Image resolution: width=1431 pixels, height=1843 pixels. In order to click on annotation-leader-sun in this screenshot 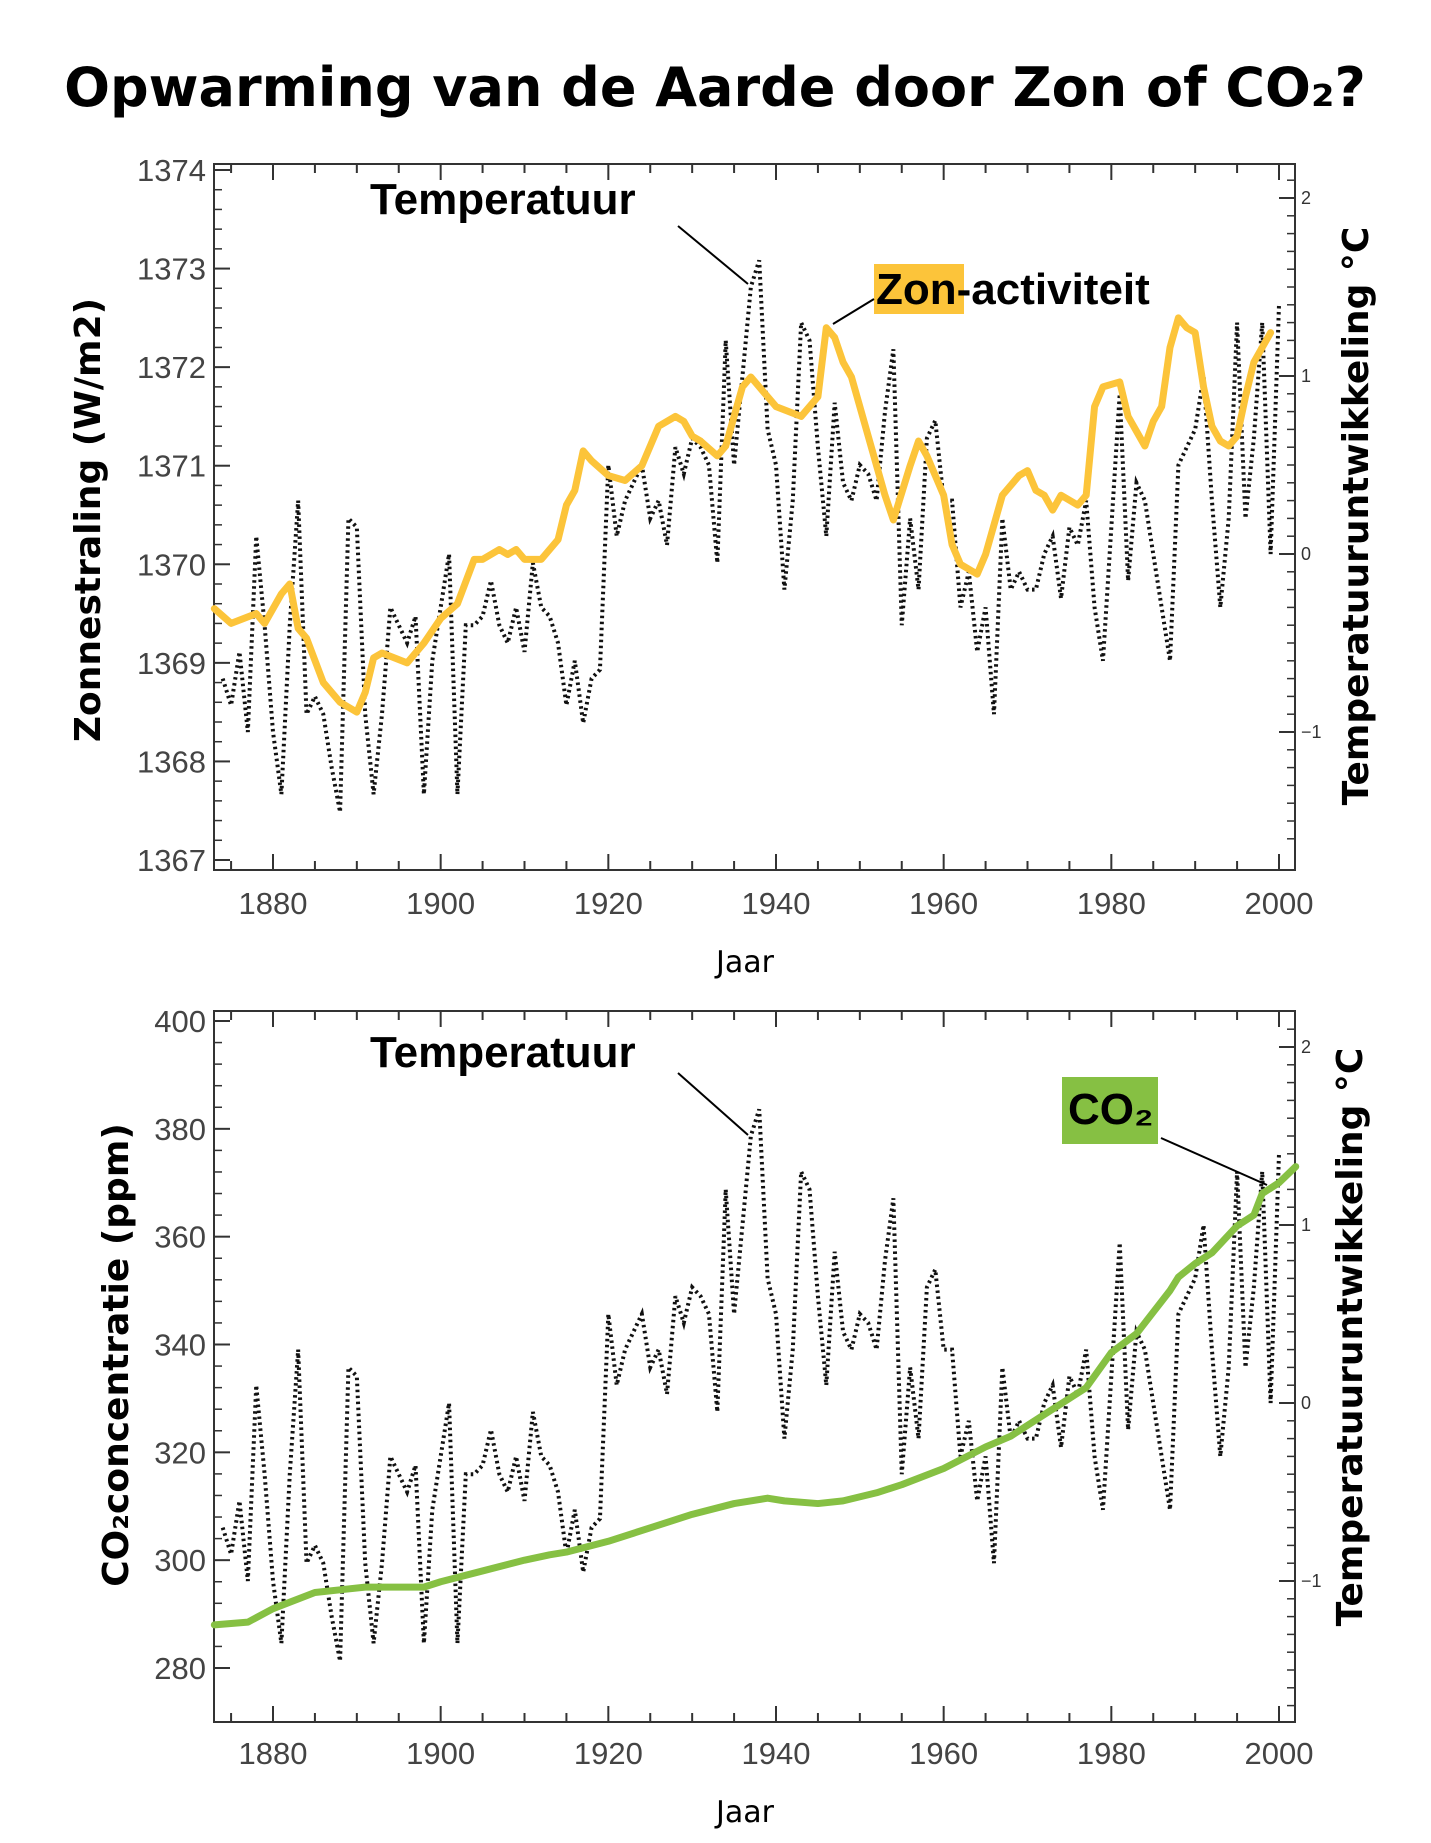, I will do `click(853, 311)`.